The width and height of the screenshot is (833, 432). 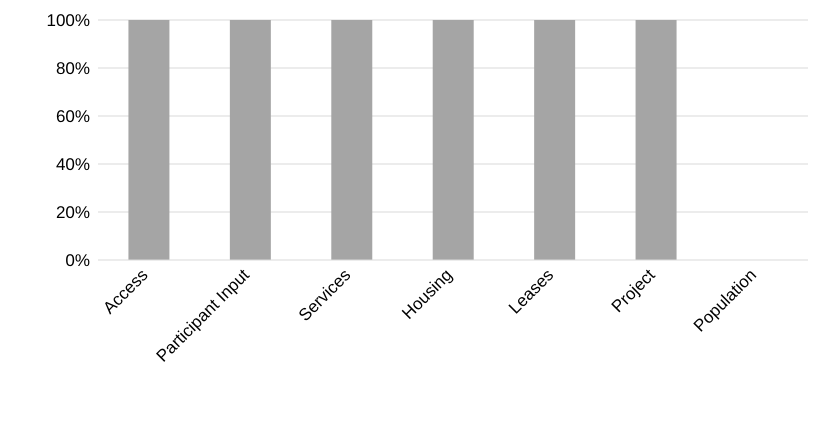 I want to click on y-tick-label: 80%, so click(x=73, y=68).